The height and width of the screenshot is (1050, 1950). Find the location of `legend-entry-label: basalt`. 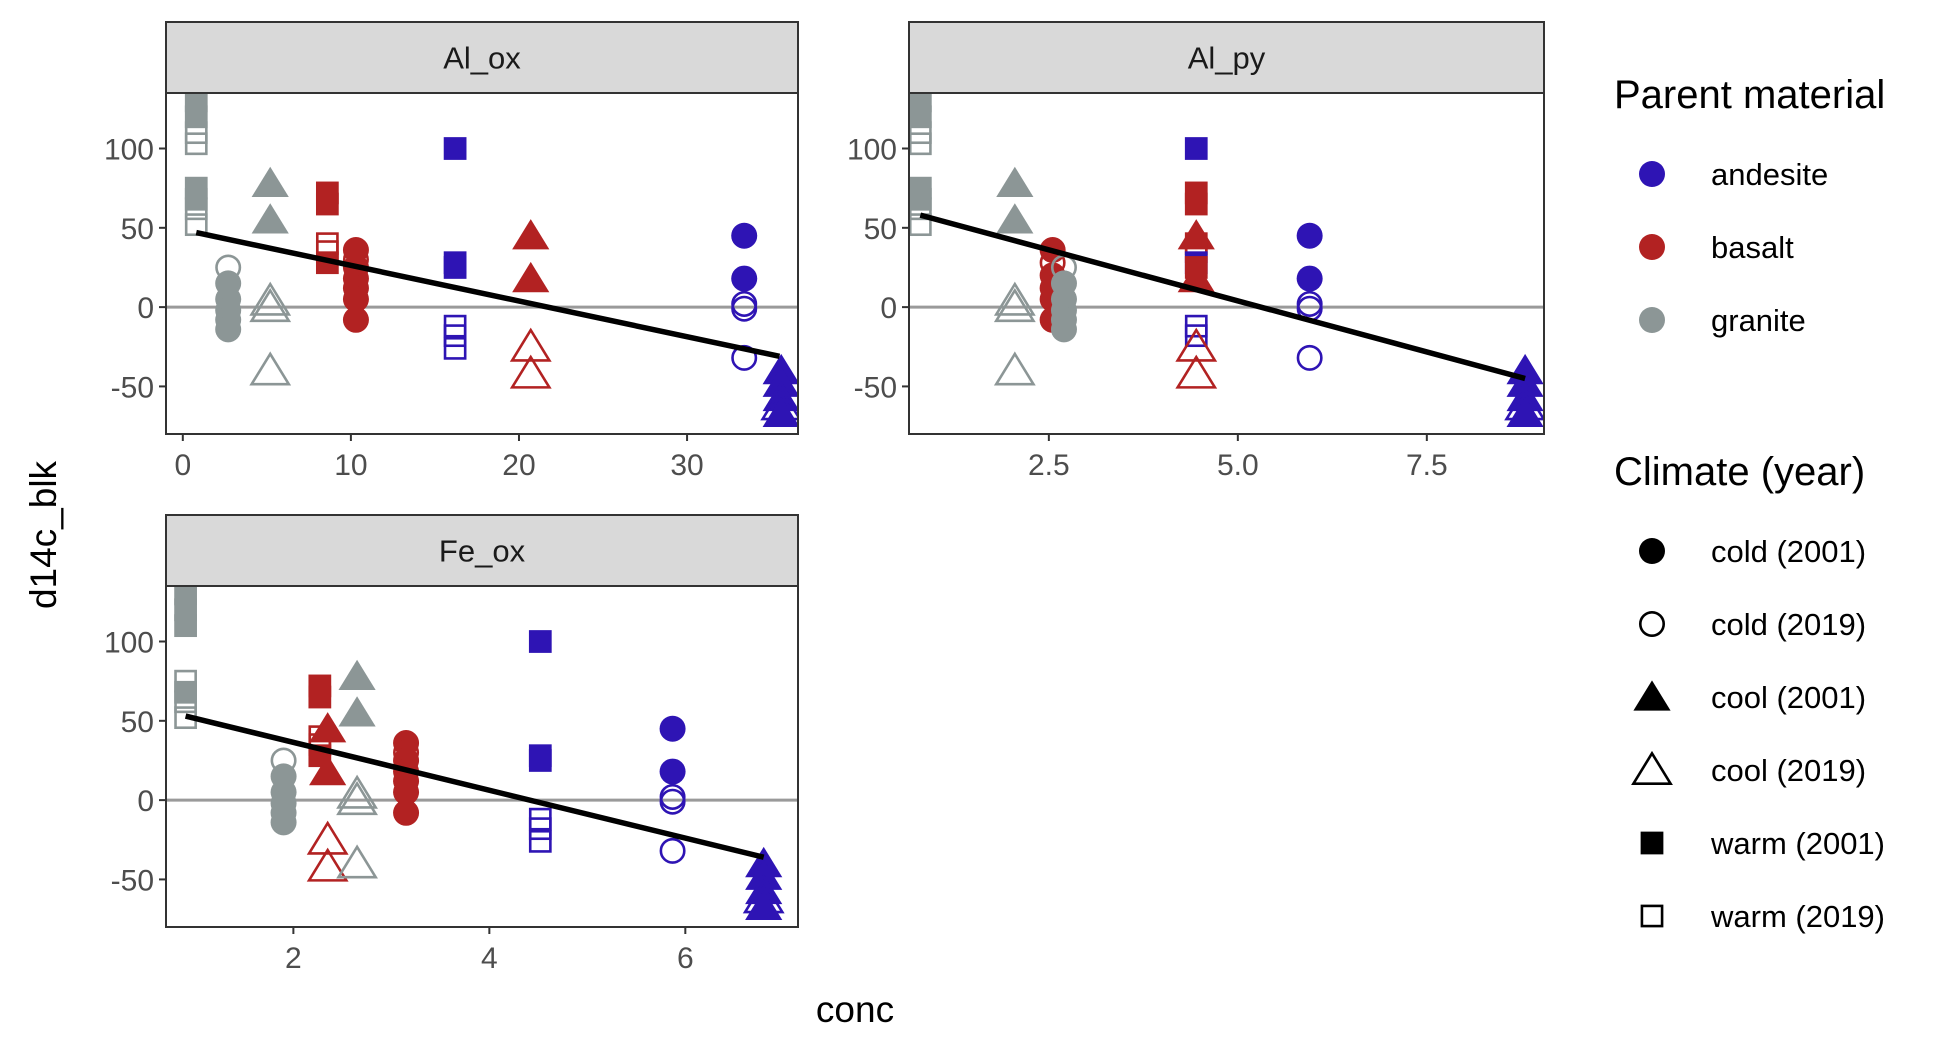

legend-entry-label: basalt is located at coordinates (1752, 247).